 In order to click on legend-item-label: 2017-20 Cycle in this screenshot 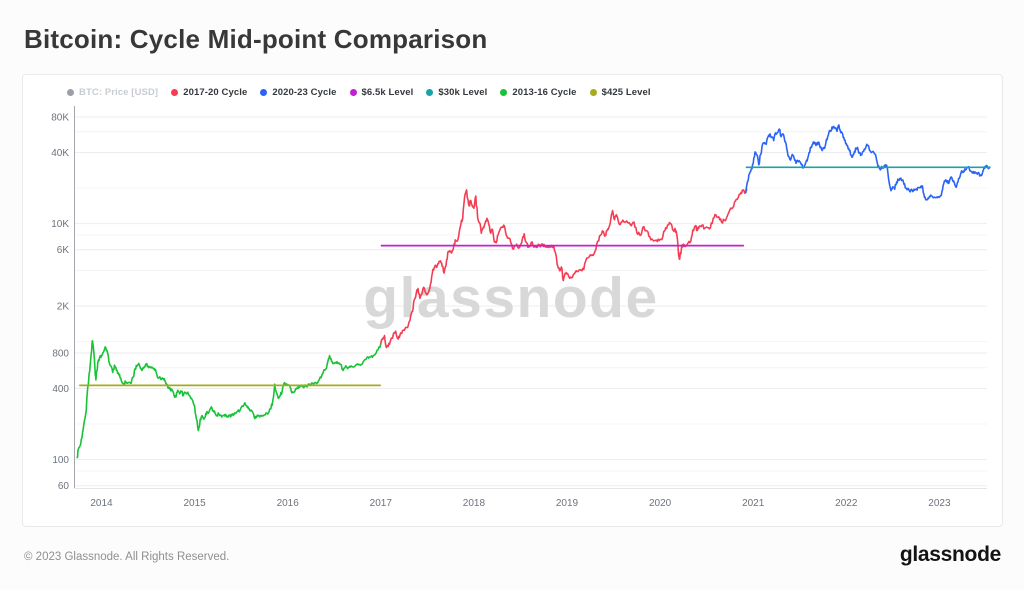, I will do `click(215, 92)`.